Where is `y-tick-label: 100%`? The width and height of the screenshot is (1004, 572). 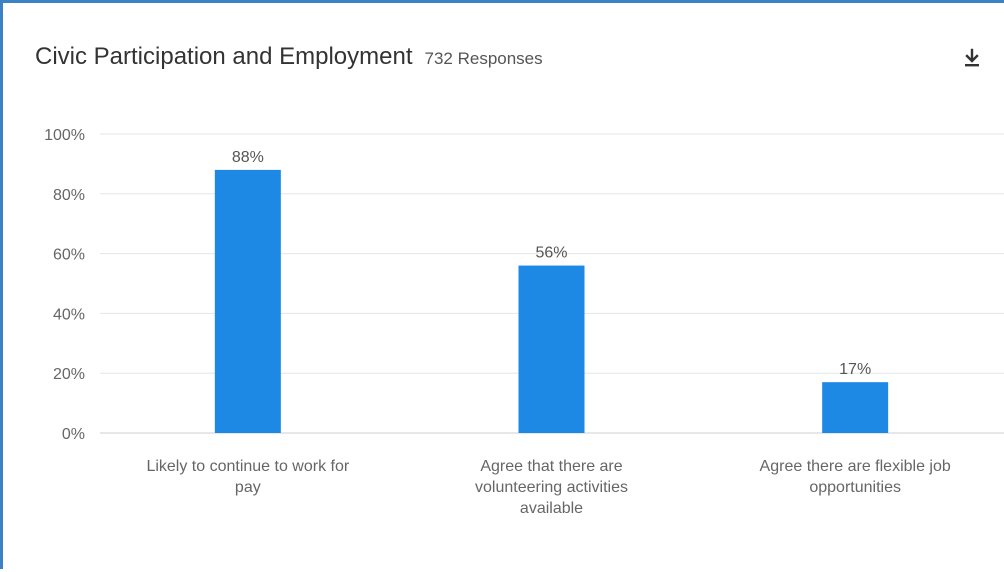 y-tick-label: 100% is located at coordinates (64, 135).